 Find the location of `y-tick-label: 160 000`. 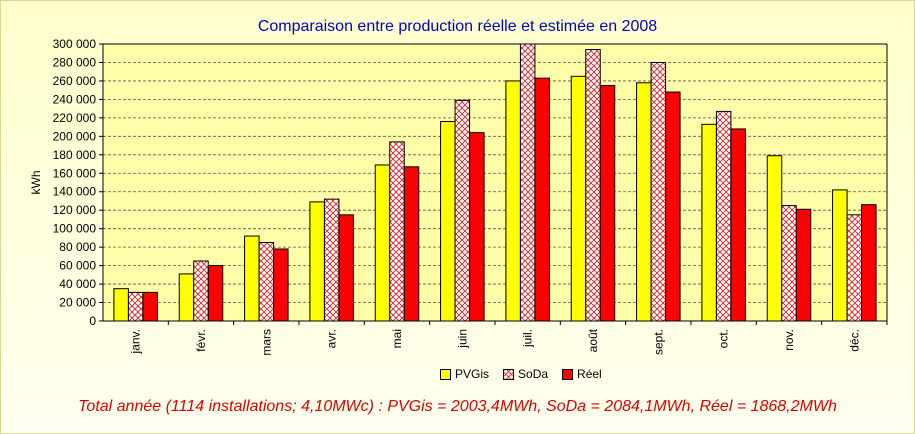

y-tick-label: 160 000 is located at coordinates (75, 173).